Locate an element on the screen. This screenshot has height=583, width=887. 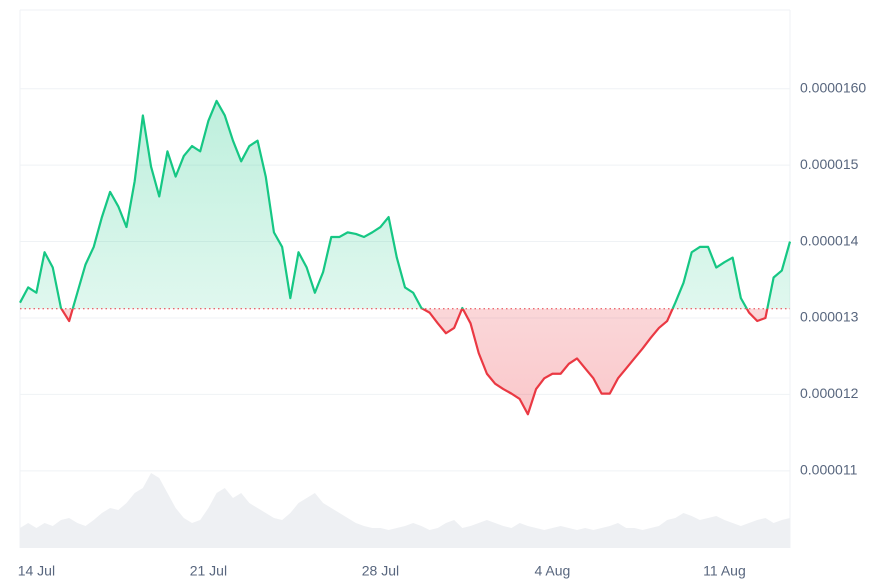
x-tick-label: 4 Aug is located at coordinates (553, 571).